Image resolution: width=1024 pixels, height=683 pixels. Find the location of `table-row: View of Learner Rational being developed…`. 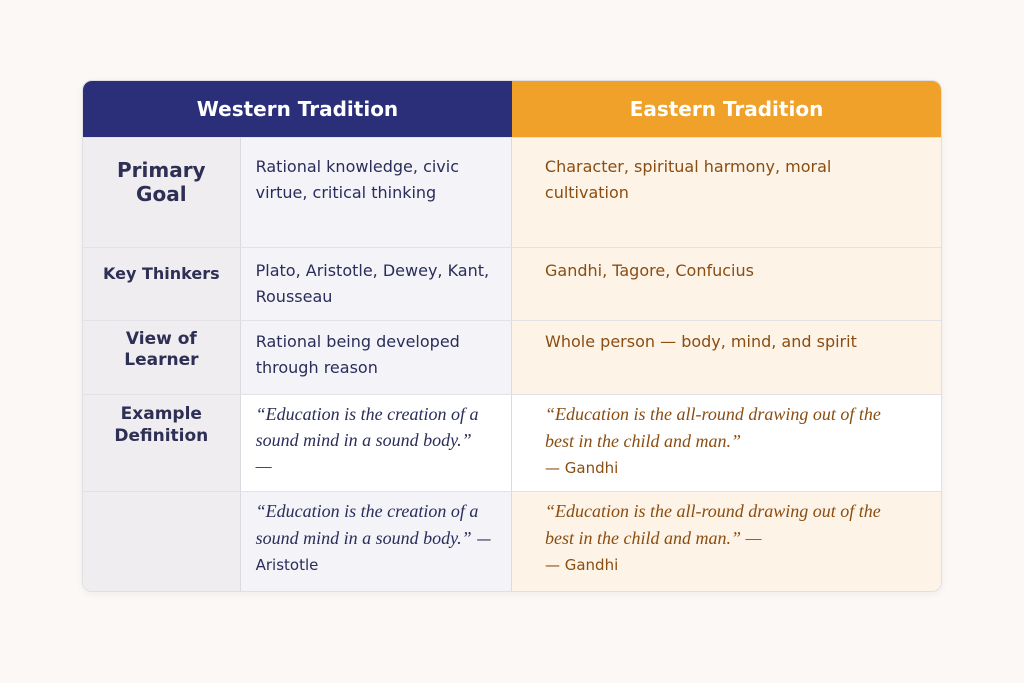

table-row: View of Learner Rational being developed… is located at coordinates (512, 357).